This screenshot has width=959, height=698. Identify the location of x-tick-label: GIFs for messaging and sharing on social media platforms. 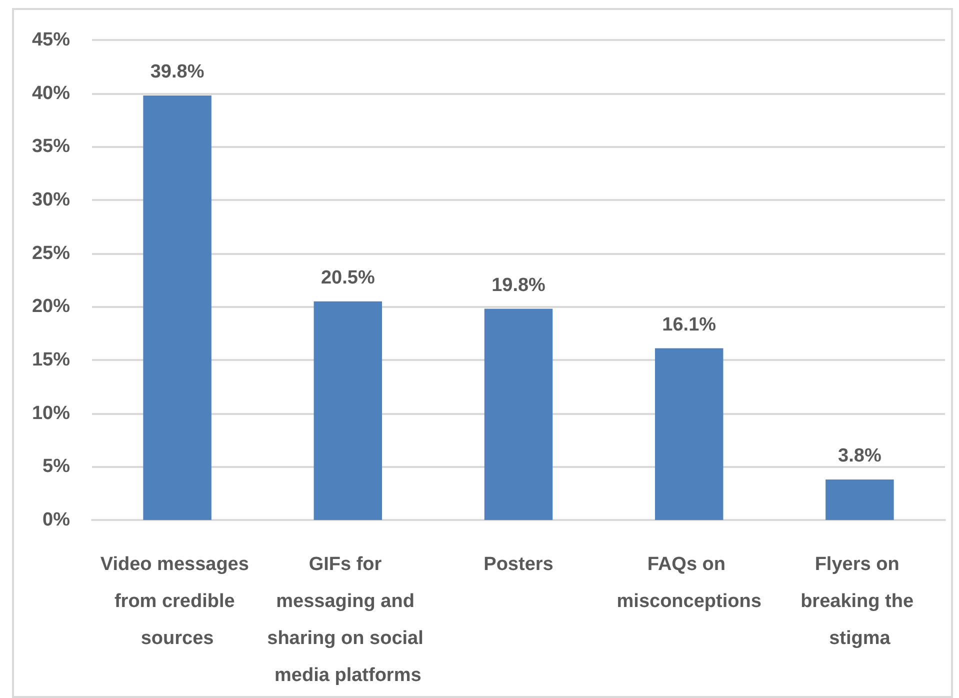
(348, 620).